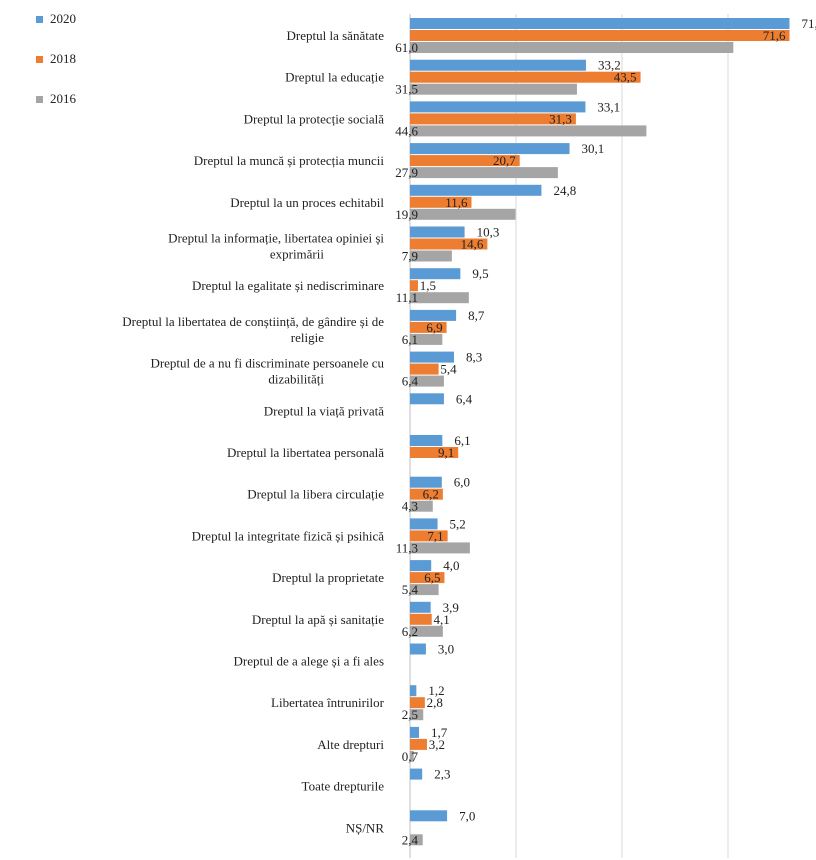 Image resolution: width=816 pixels, height=860 pixels. Describe the element at coordinates (324, 410) in the screenshot. I see `category-label-line: Dreptul la viață privată` at that location.